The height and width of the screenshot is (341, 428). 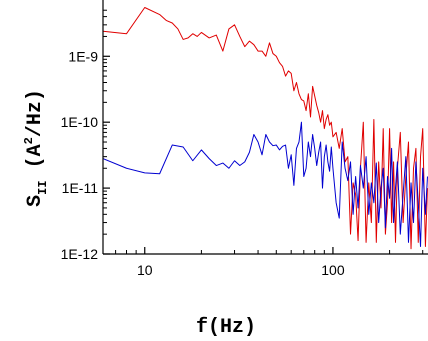 What do you see at coordinates (83, 56) in the screenshot?
I see `y-tick-label: 1E-9` at bounding box center [83, 56].